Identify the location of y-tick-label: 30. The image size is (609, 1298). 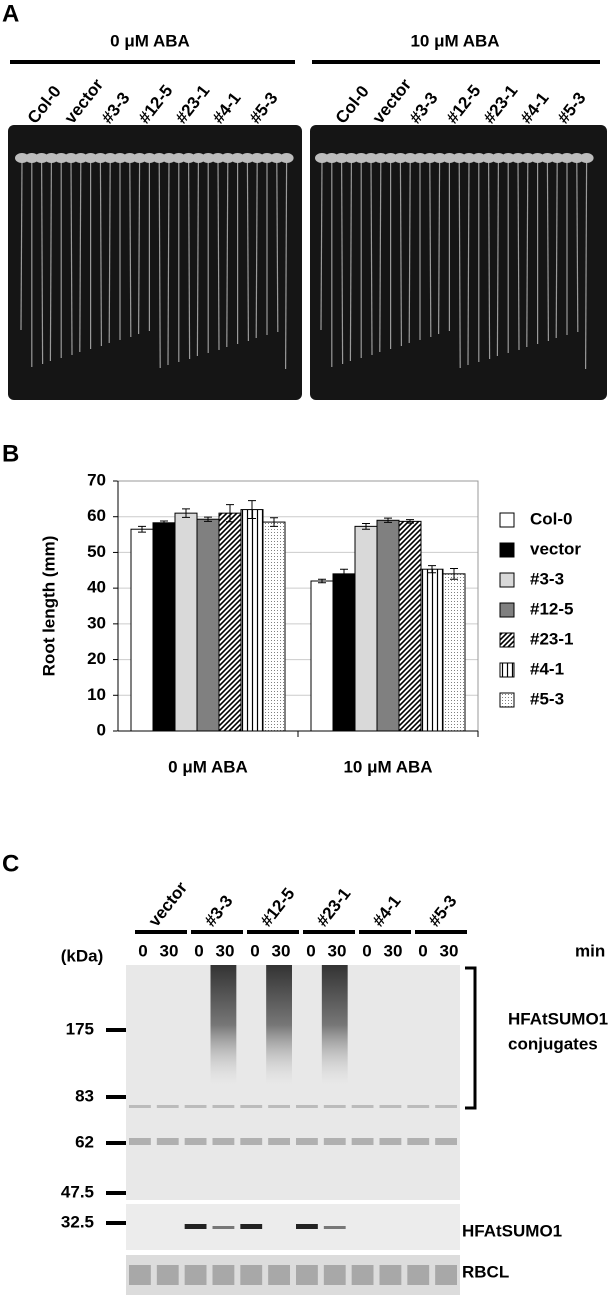
(96, 622).